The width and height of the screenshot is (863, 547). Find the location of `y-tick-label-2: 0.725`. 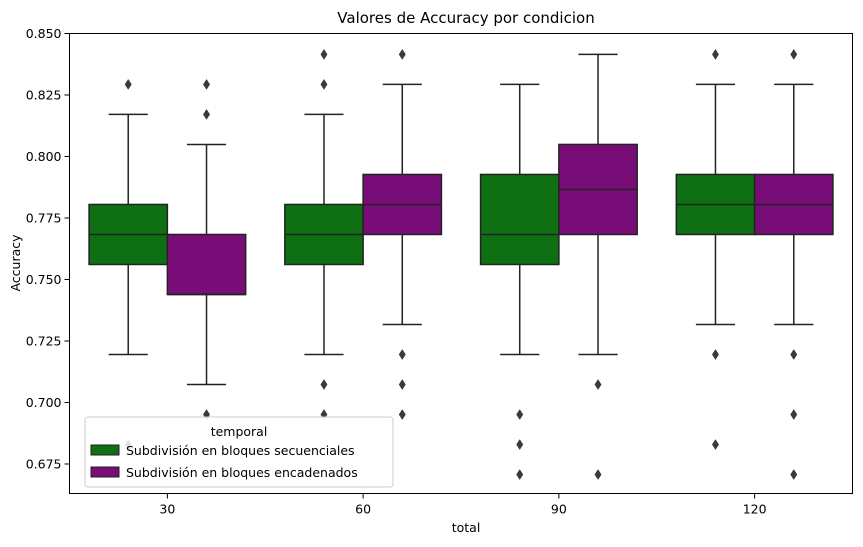

y-tick-label-2: 0.725 is located at coordinates (44, 340).